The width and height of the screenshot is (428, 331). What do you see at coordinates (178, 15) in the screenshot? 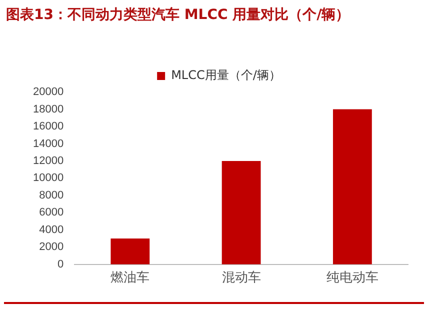
I see `chart-title: 图表13：不同动力类型汽车 MLCC 用量对比（个/辆）` at bounding box center [178, 15].